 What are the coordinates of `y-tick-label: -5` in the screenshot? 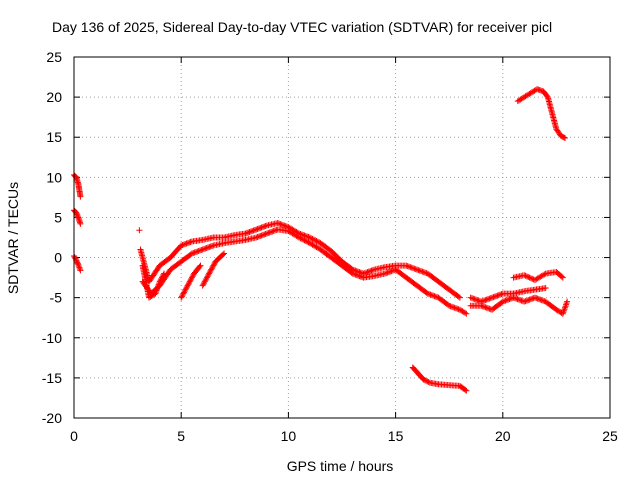 It's located at (56, 298).